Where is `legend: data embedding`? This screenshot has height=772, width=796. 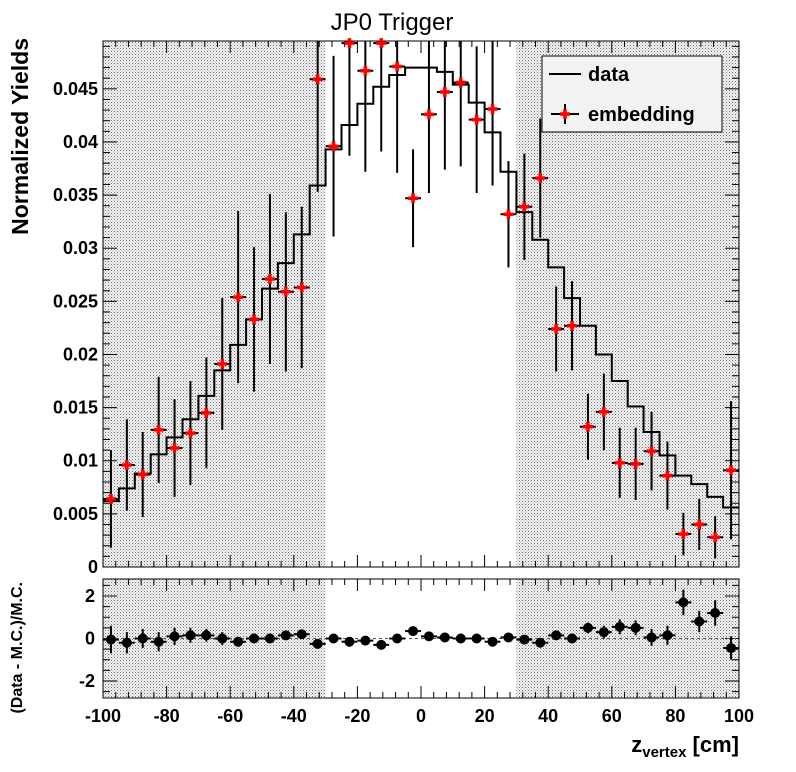 legend: data embedding is located at coordinates (632, 94).